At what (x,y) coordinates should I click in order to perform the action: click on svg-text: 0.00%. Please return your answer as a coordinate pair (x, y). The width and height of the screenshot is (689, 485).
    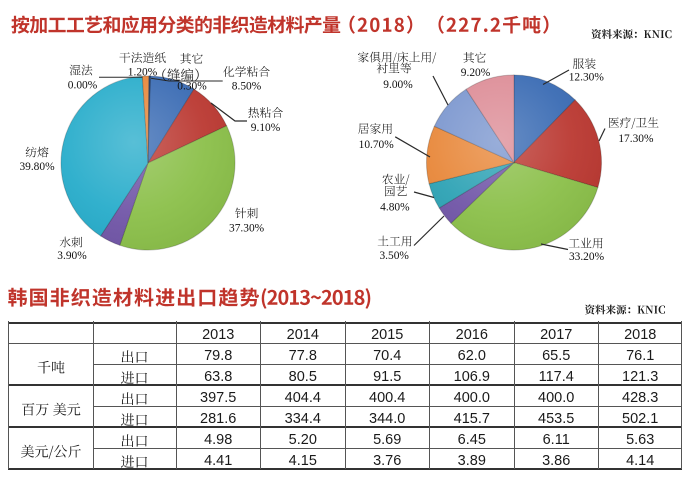
    Looking at the image, I should click on (83, 86).